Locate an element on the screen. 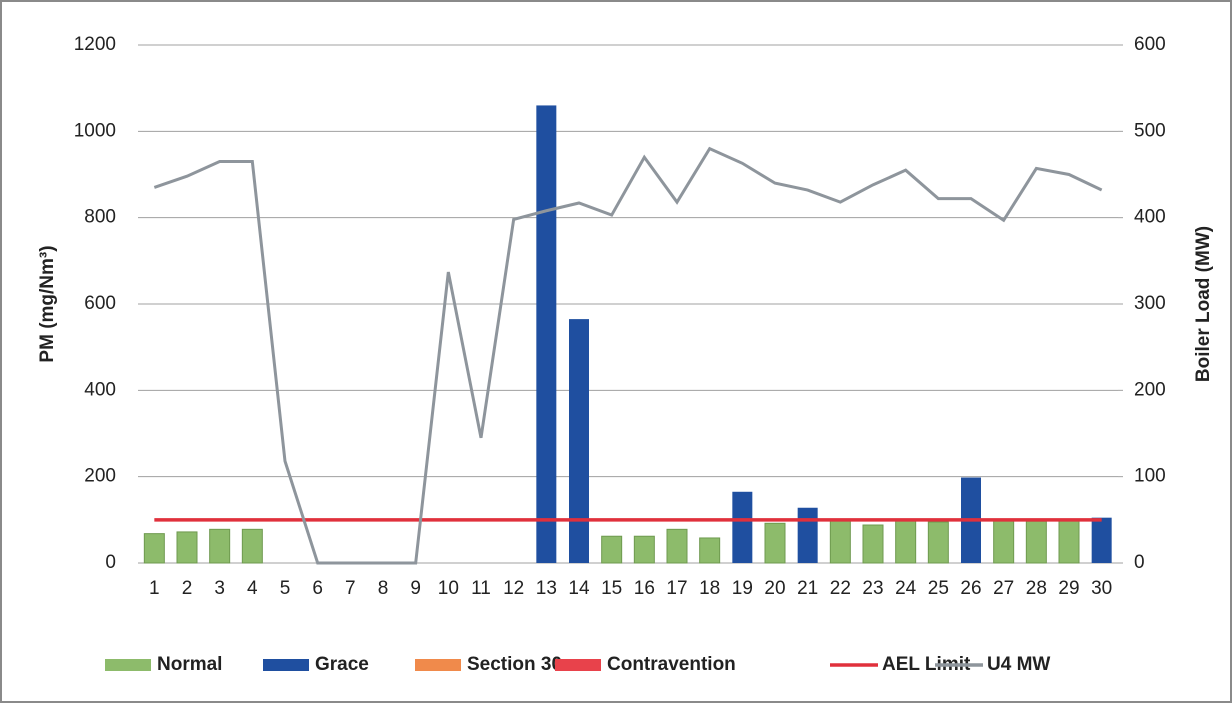  x-tick-label: 6 is located at coordinates (317, 588).